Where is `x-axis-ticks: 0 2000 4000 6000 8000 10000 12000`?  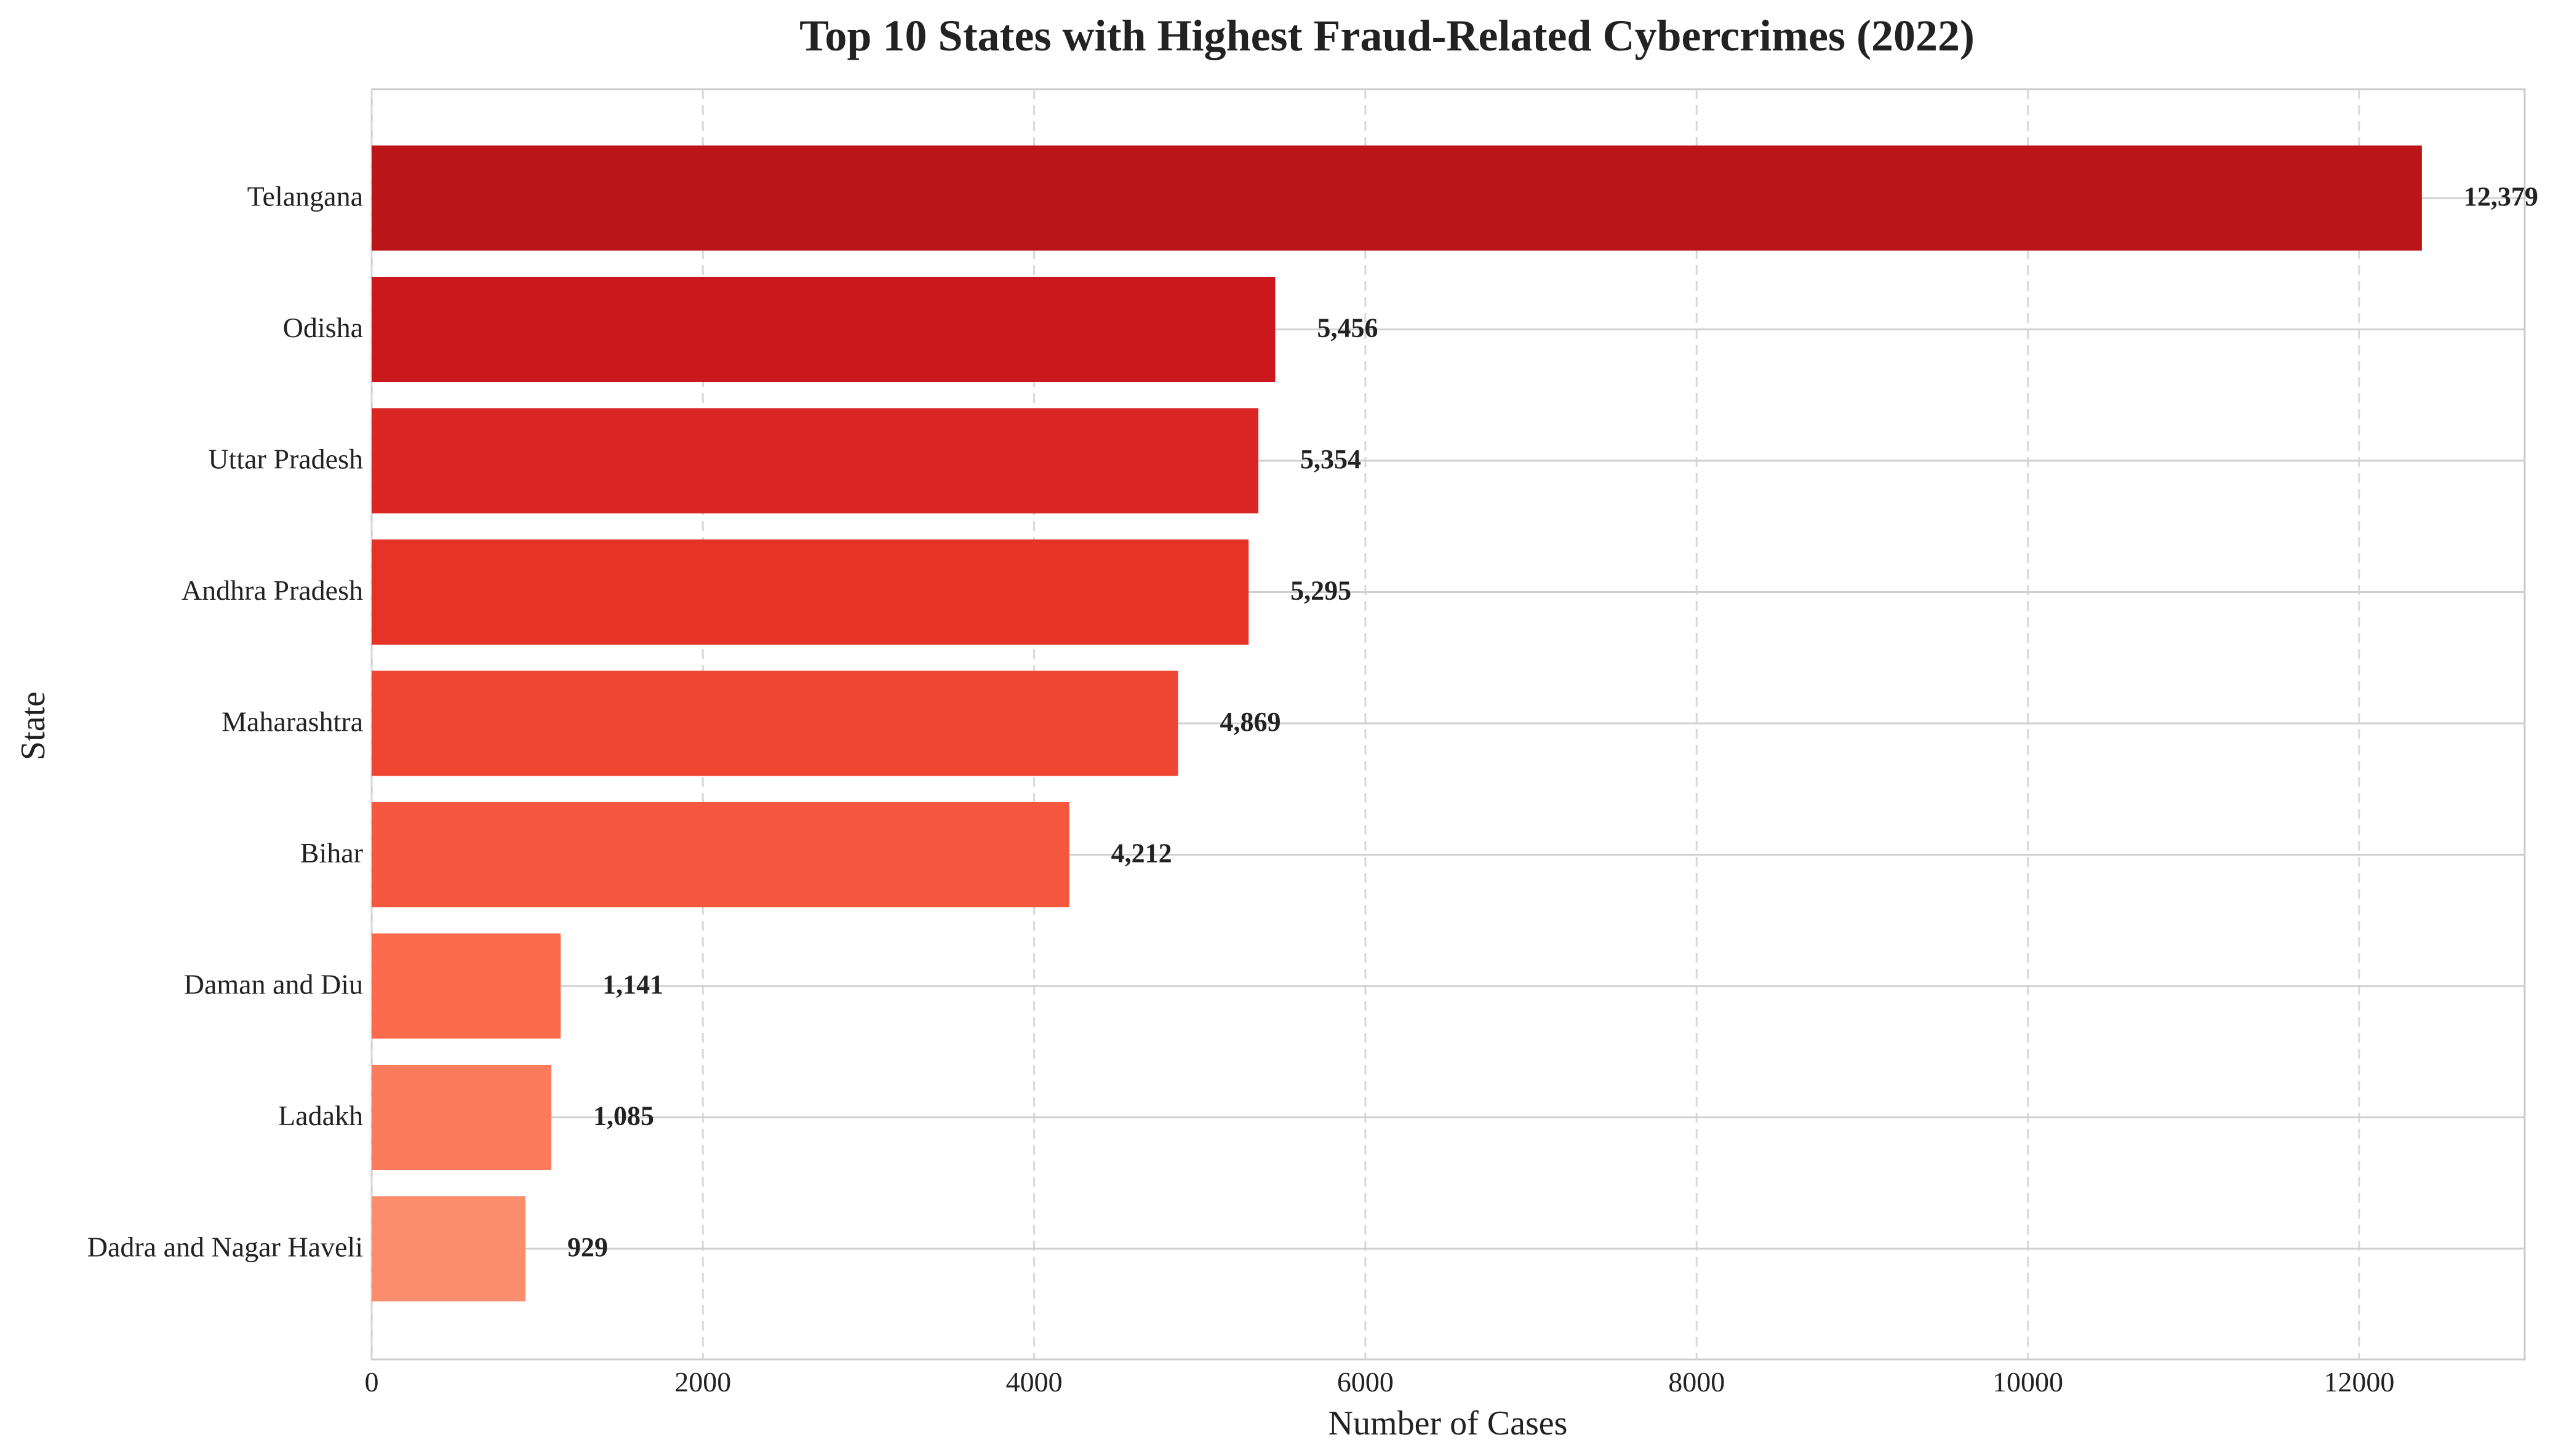
x-axis-ticks: 0 2000 4000 6000 8000 10000 12000 is located at coordinates (1380, 1382).